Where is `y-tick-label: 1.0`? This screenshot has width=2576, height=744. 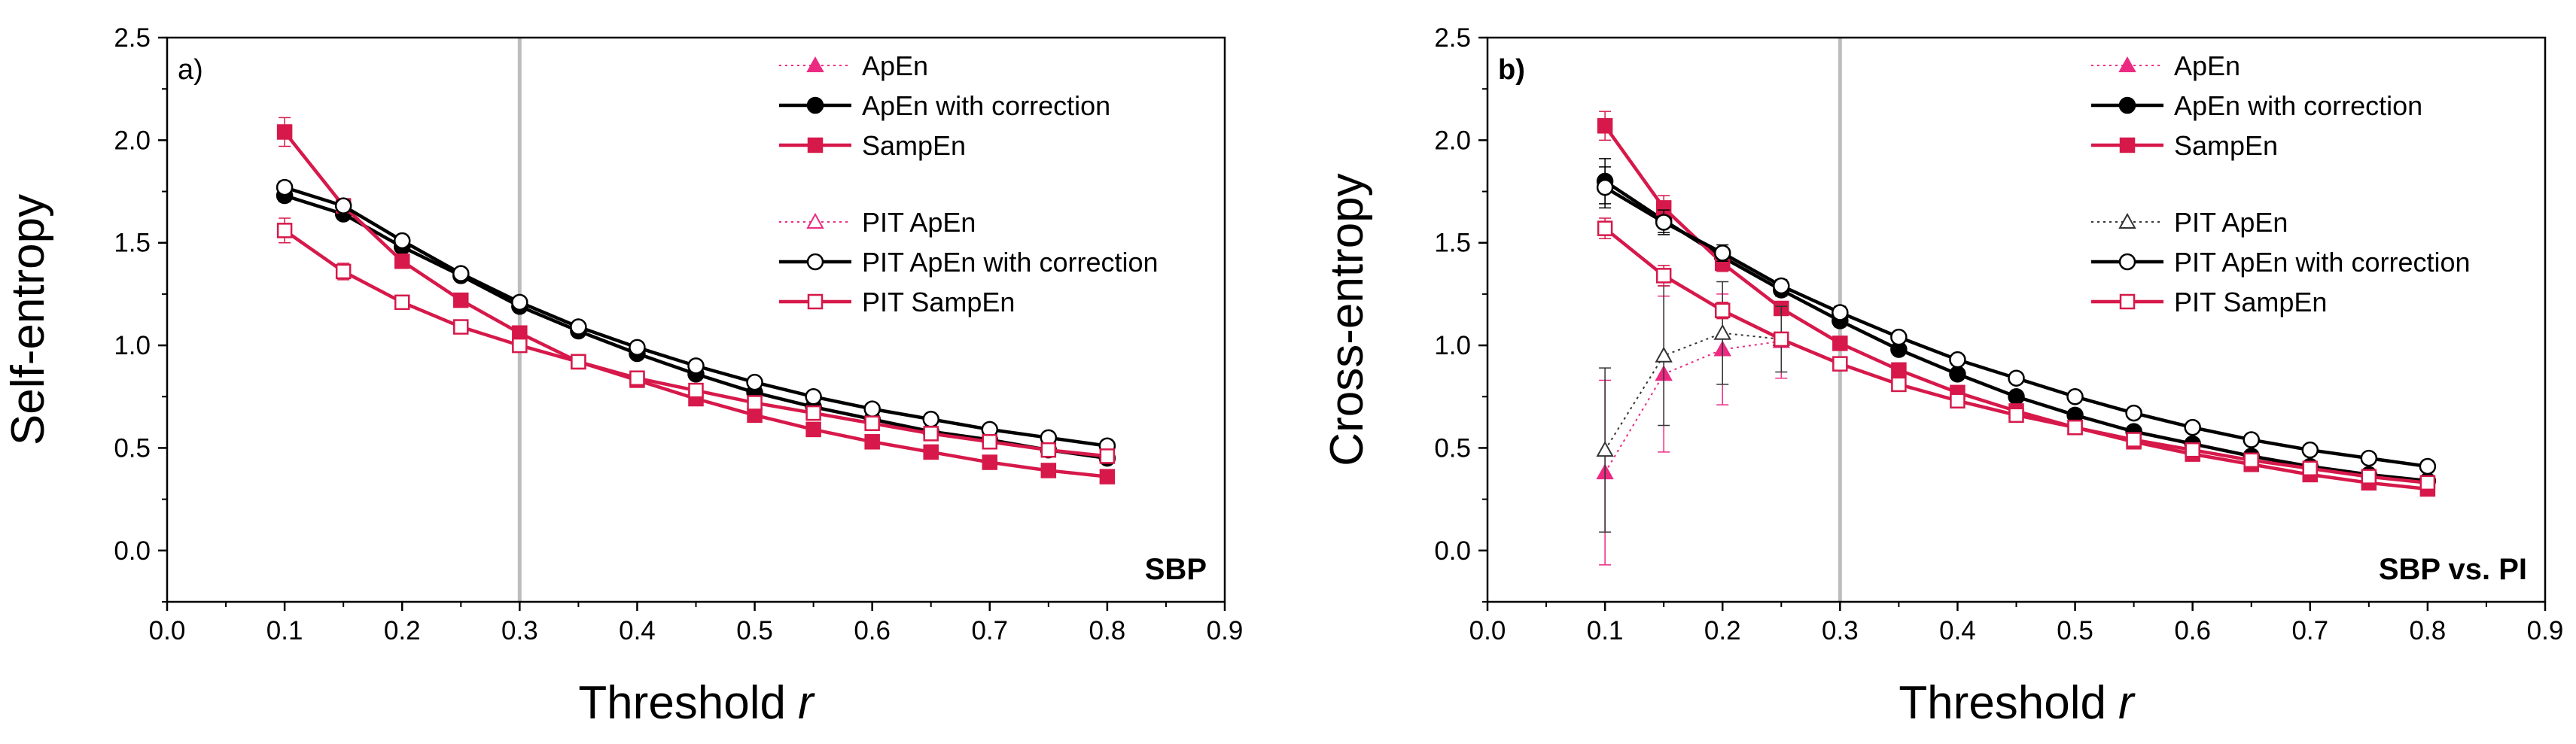
y-tick-label: 1.0 is located at coordinates (132, 346).